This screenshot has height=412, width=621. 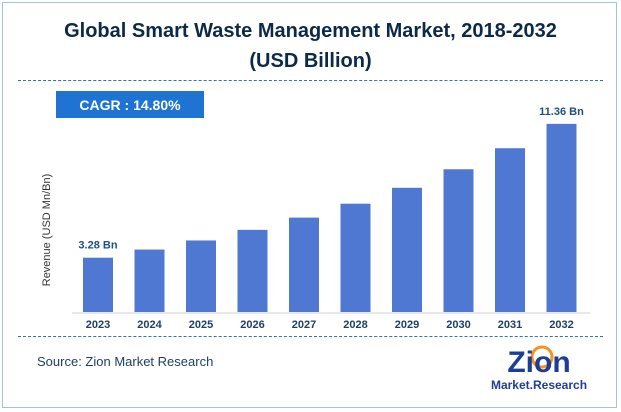 What do you see at coordinates (201, 325) in the screenshot?
I see `x-tick-label-2025: 2025` at bounding box center [201, 325].